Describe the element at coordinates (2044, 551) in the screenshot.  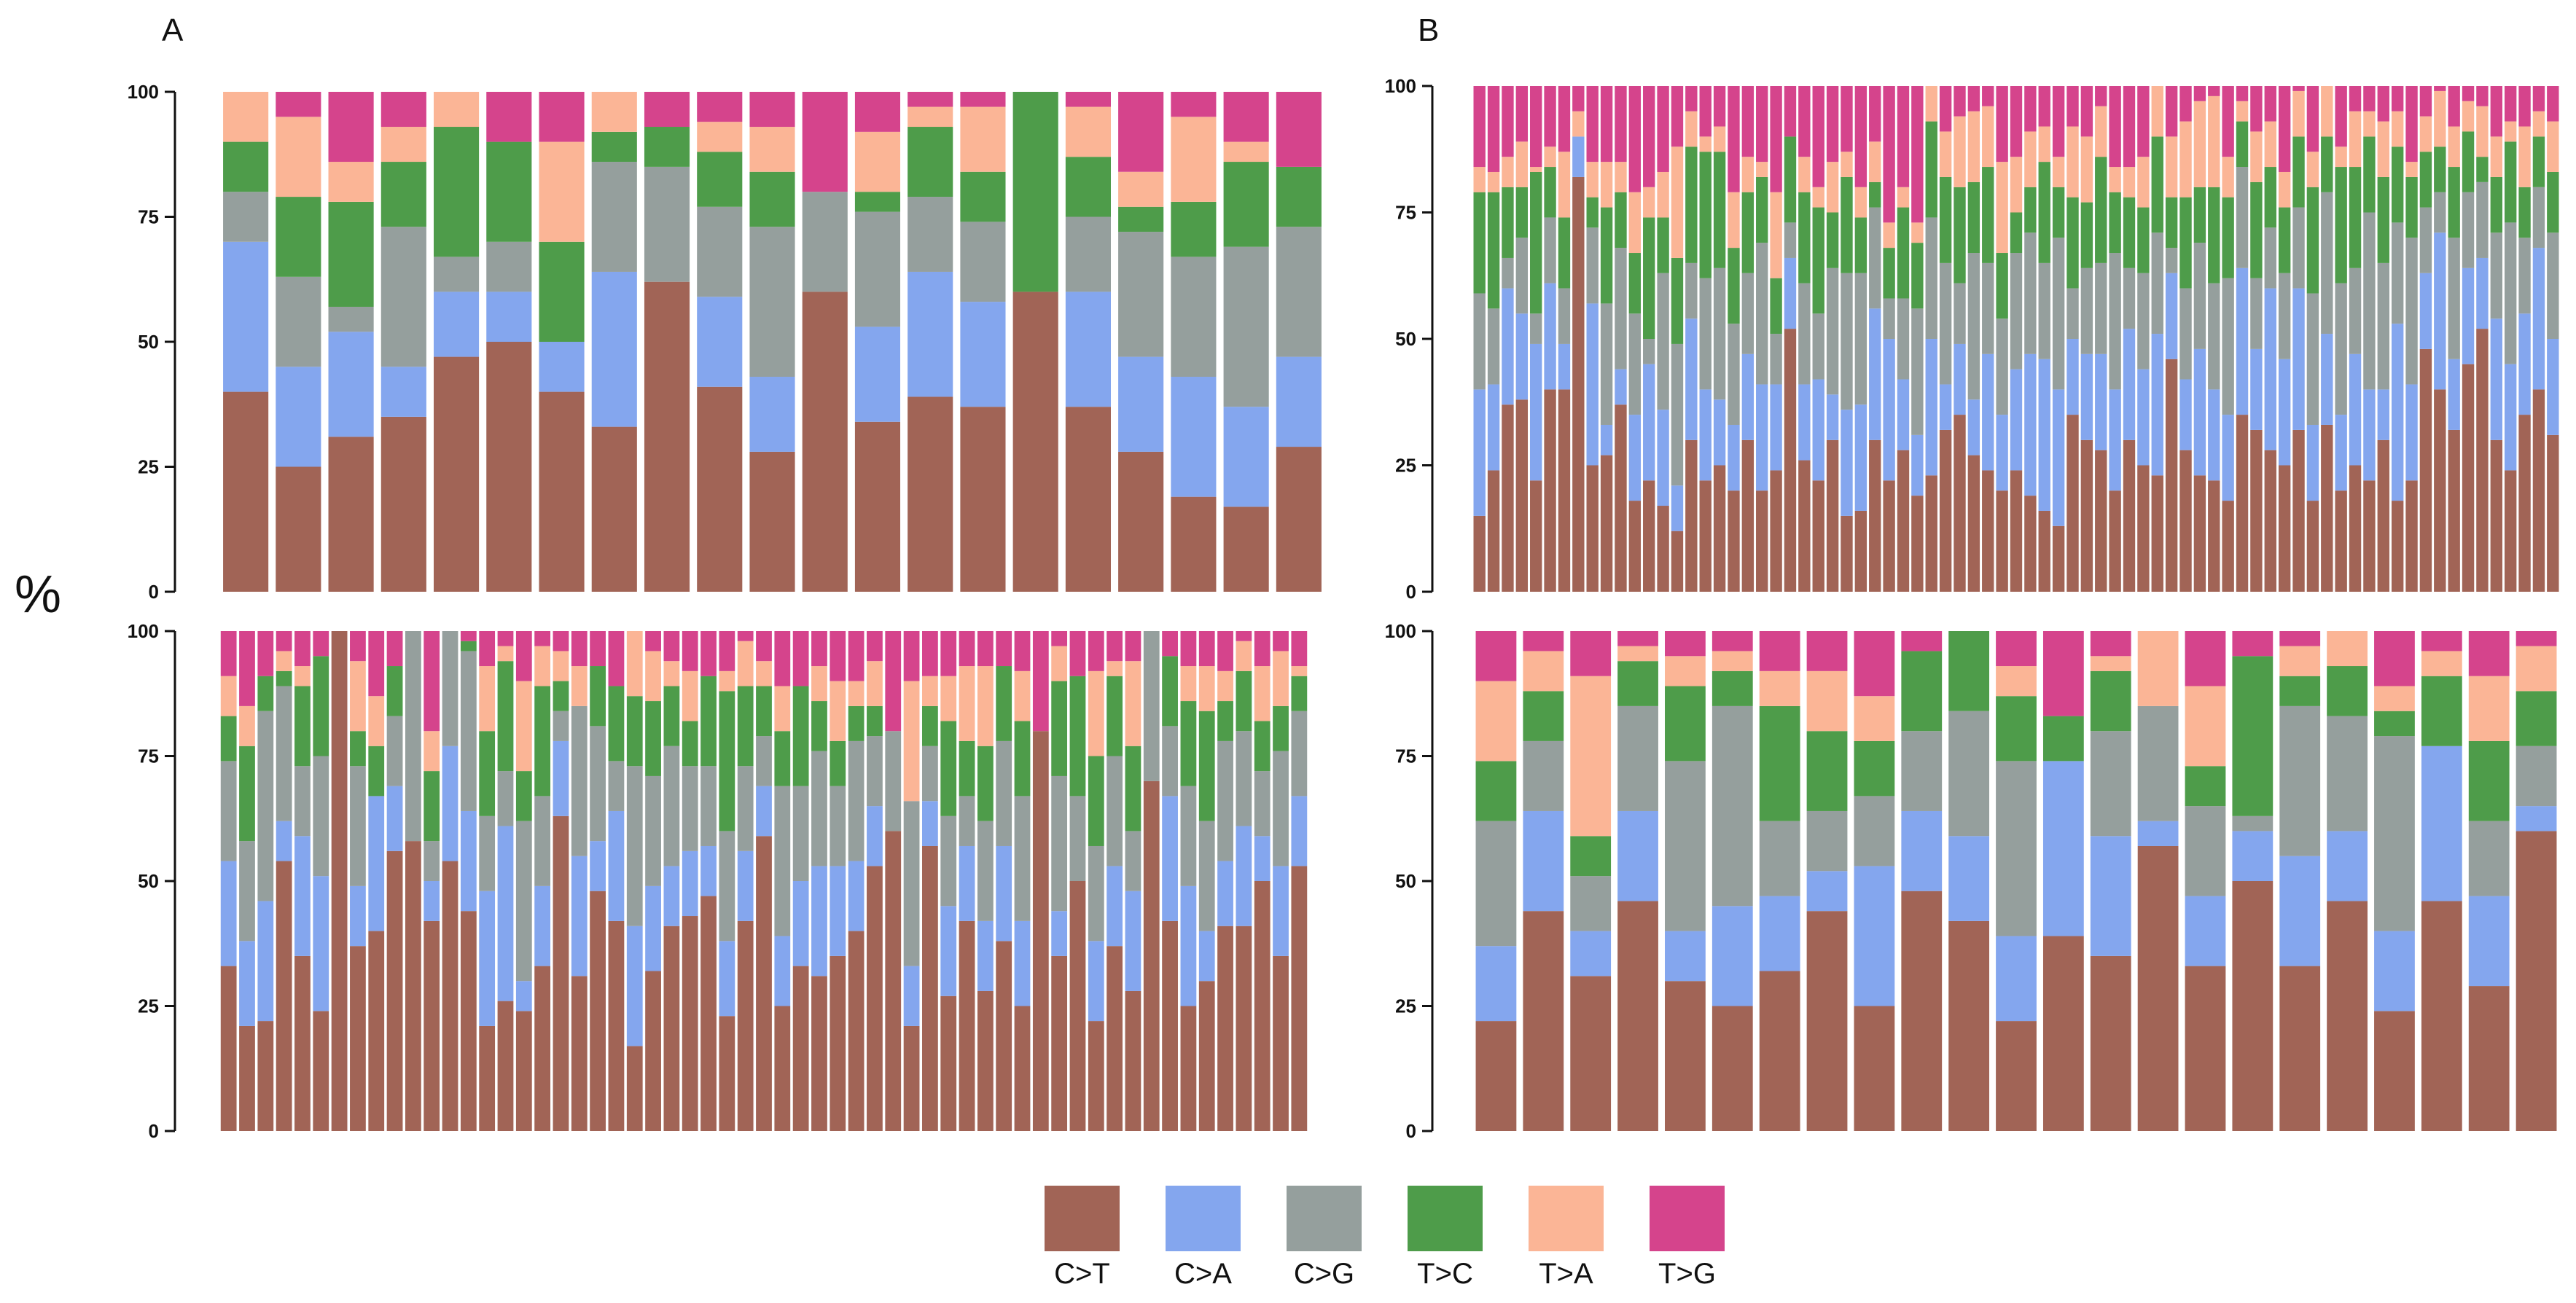
I see `bar-41-CtoT` at that location.